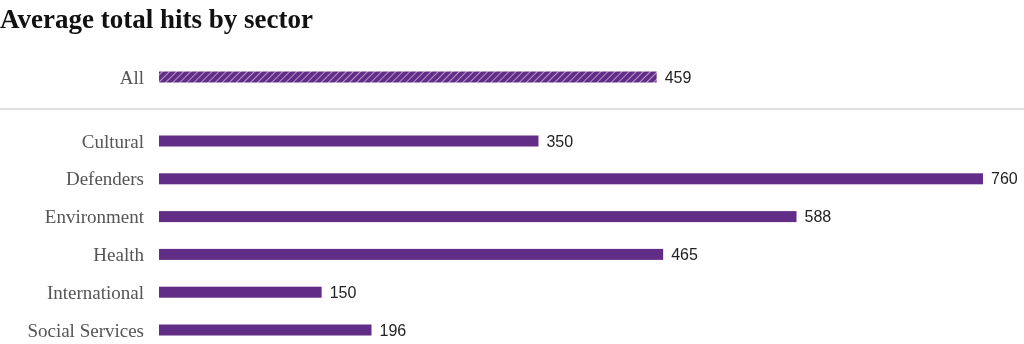  What do you see at coordinates (131, 77) in the screenshot?
I see `y-tick-label: All` at bounding box center [131, 77].